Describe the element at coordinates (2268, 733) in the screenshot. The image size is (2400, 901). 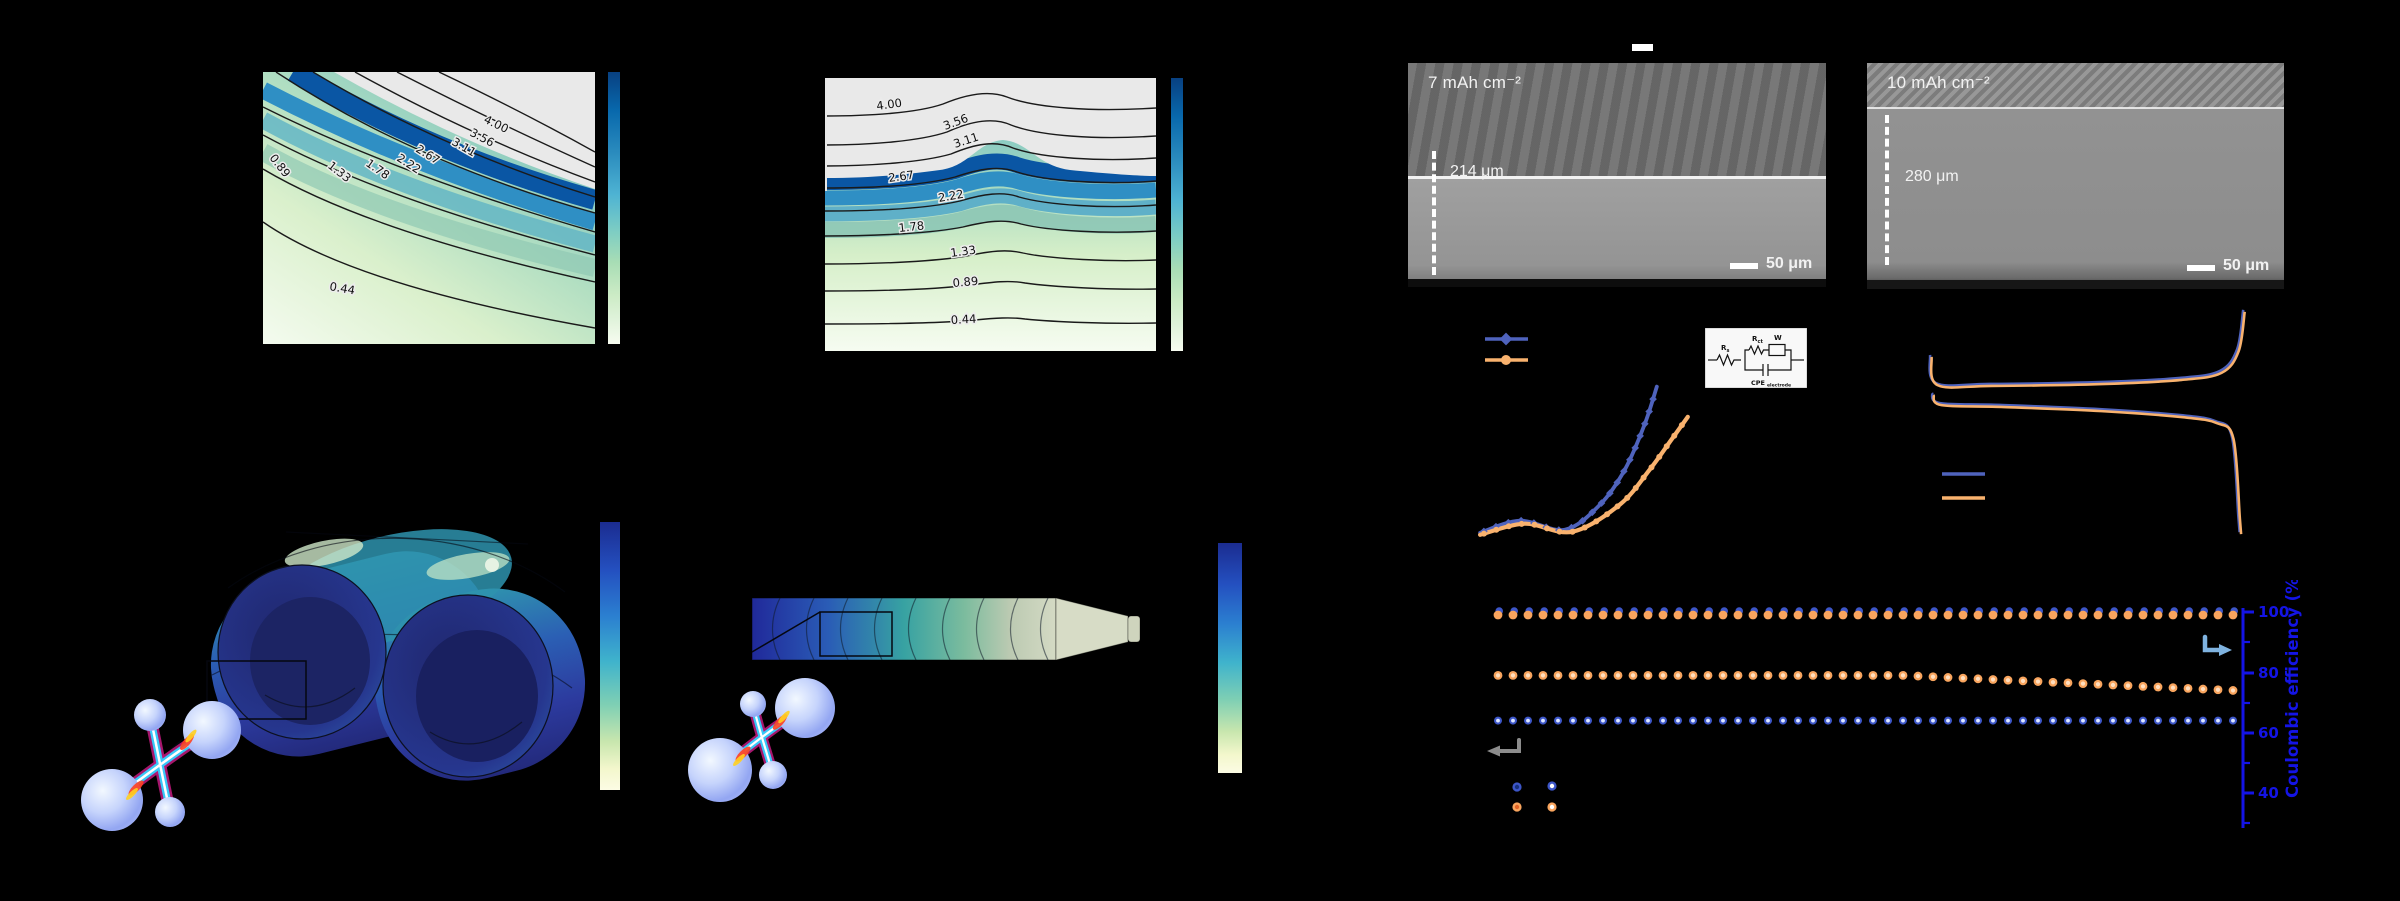
I see `ce-tick-60: 60` at that location.